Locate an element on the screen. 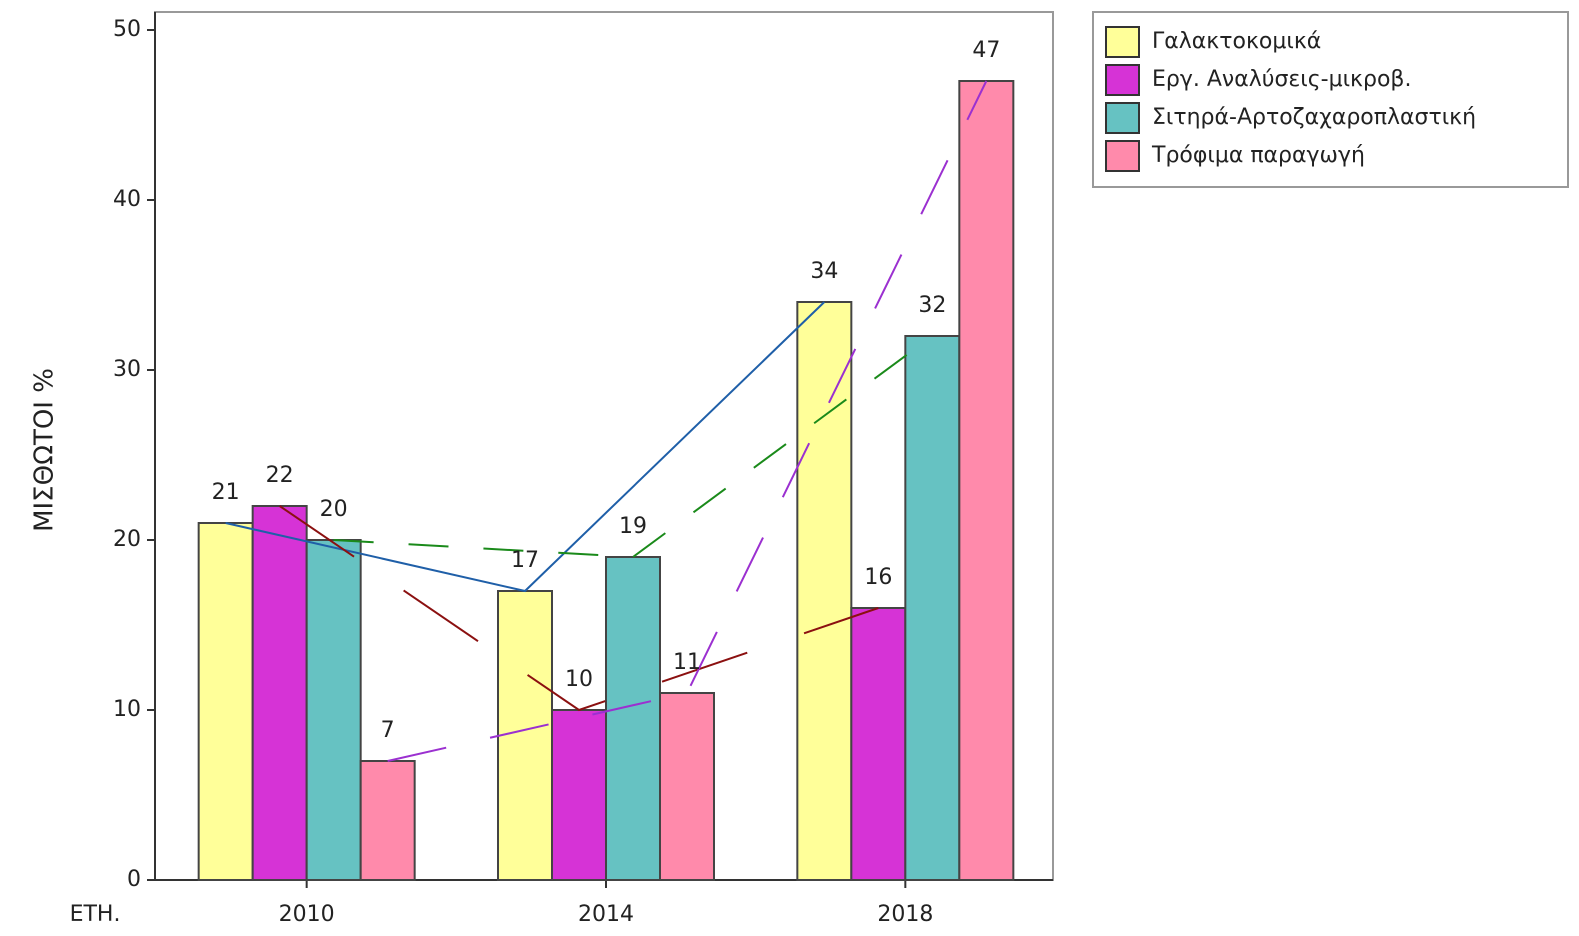 The image size is (1579, 936). x-tick-label: 2018 is located at coordinates (905, 914).